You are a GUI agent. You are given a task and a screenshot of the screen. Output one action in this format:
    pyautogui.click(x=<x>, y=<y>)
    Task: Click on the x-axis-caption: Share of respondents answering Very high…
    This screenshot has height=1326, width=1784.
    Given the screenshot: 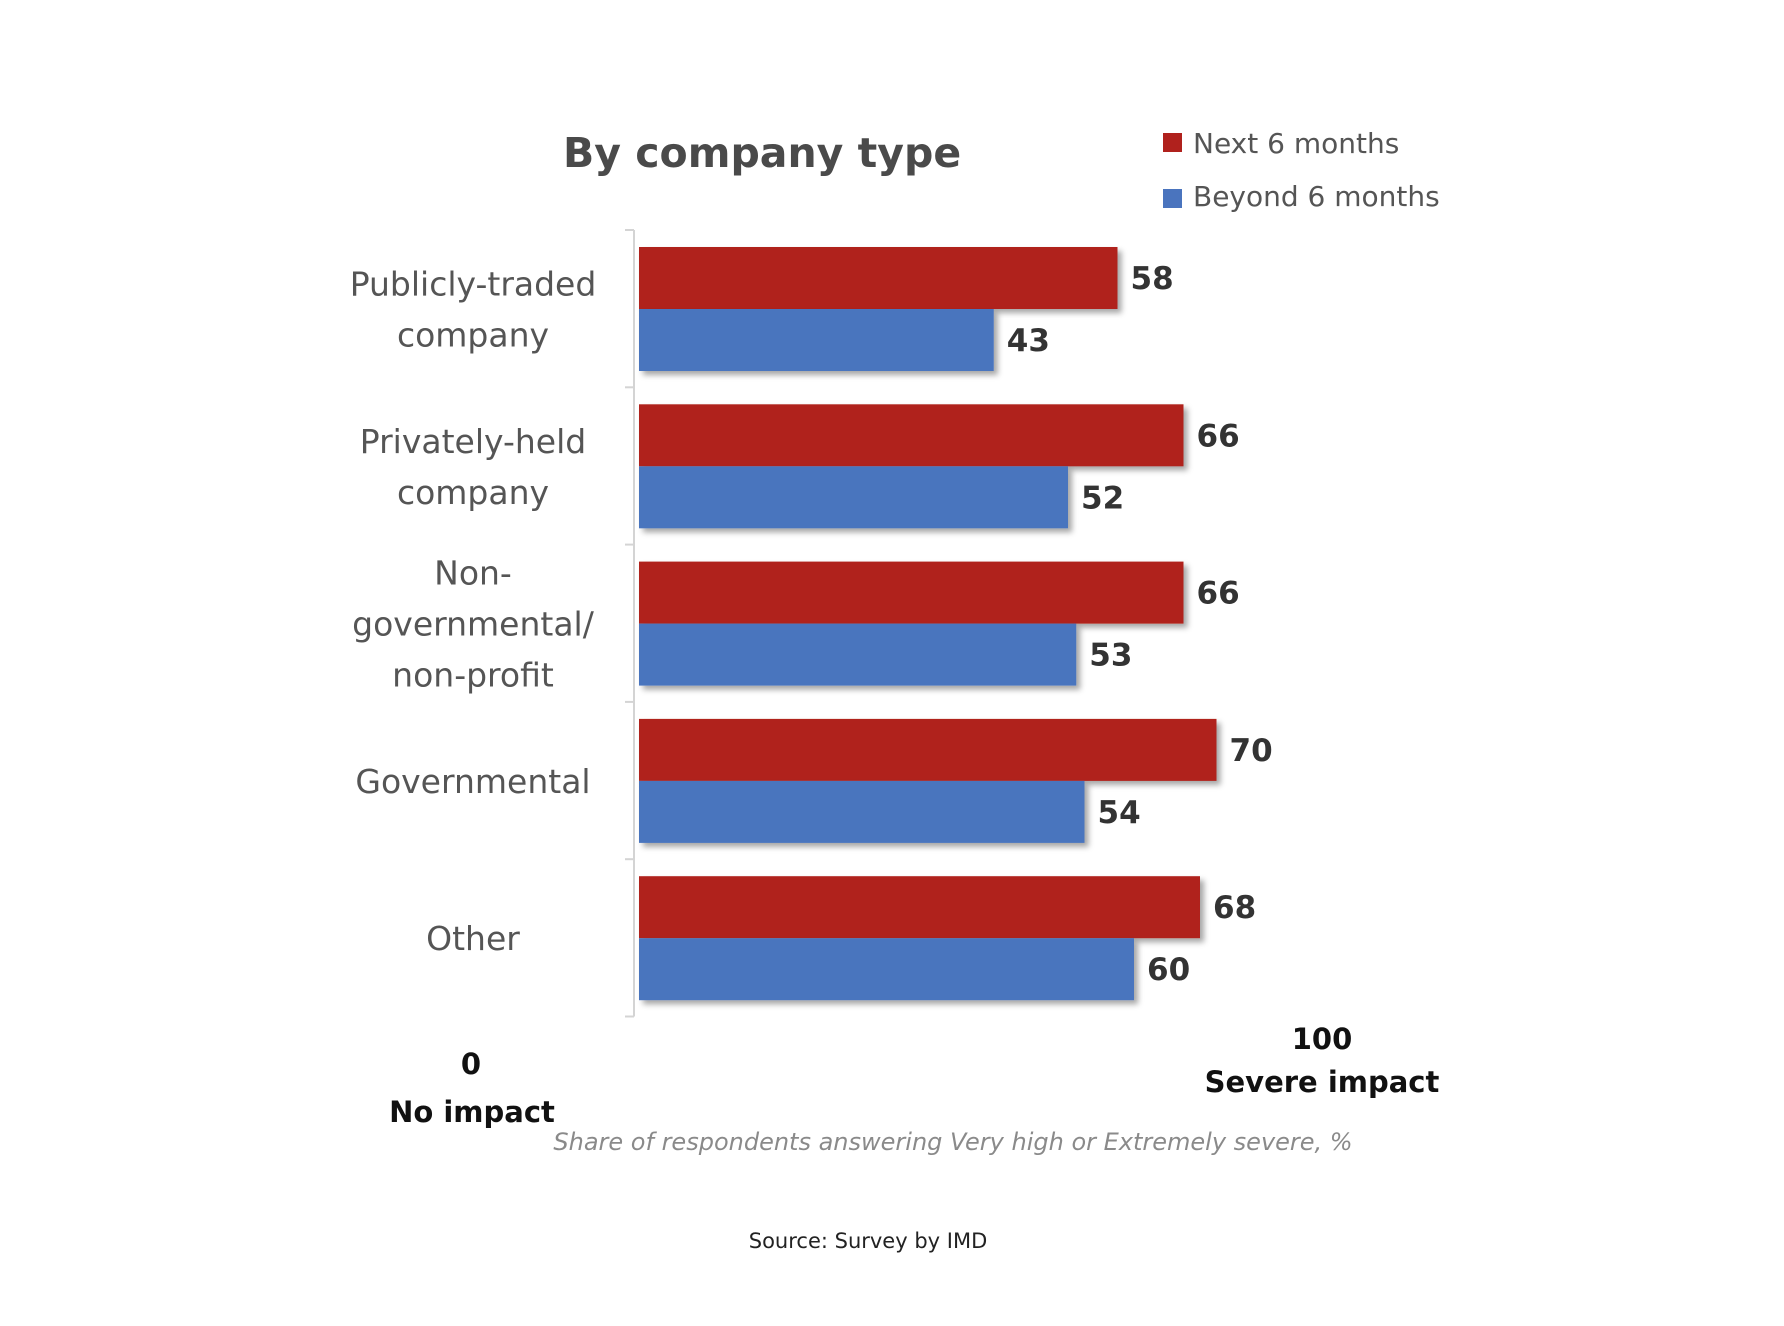 What is the action you would take?
    pyautogui.click(x=952, y=1142)
    